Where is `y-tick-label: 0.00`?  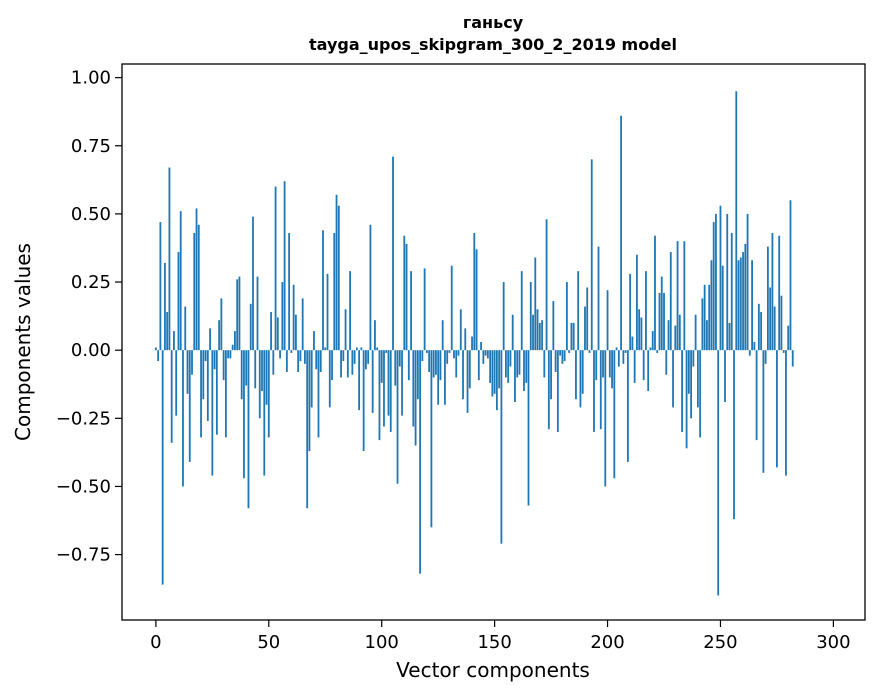 y-tick-label: 0.00 is located at coordinates (91, 350).